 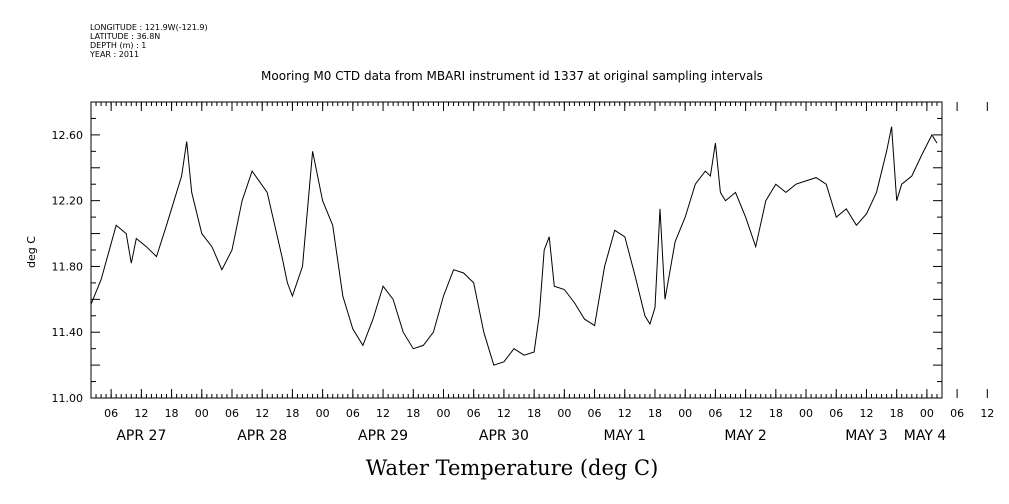 What do you see at coordinates (925, 436) in the screenshot?
I see `day-label: MAY 4` at bounding box center [925, 436].